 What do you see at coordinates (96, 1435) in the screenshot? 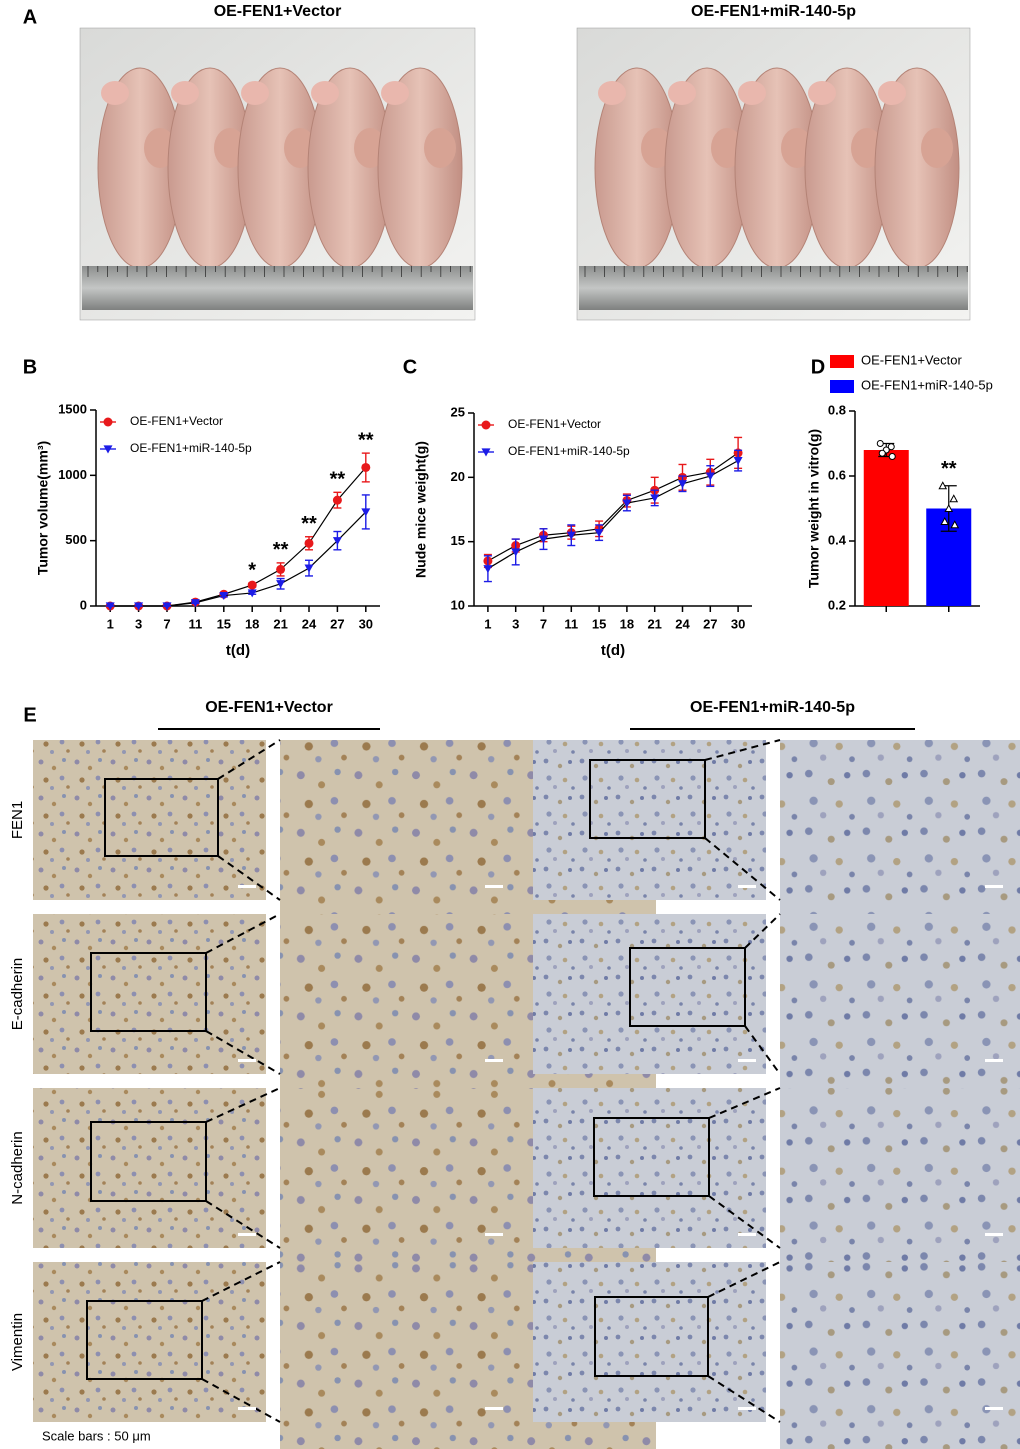
I see `scale-note: Scale bars : 50 μm` at bounding box center [96, 1435].